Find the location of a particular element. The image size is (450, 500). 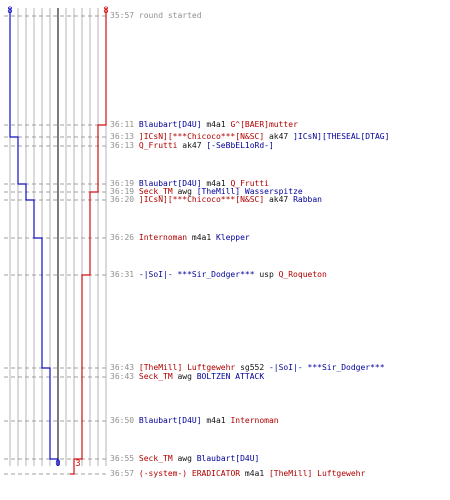

player-name-blue: Rabban is located at coordinates (307, 199).